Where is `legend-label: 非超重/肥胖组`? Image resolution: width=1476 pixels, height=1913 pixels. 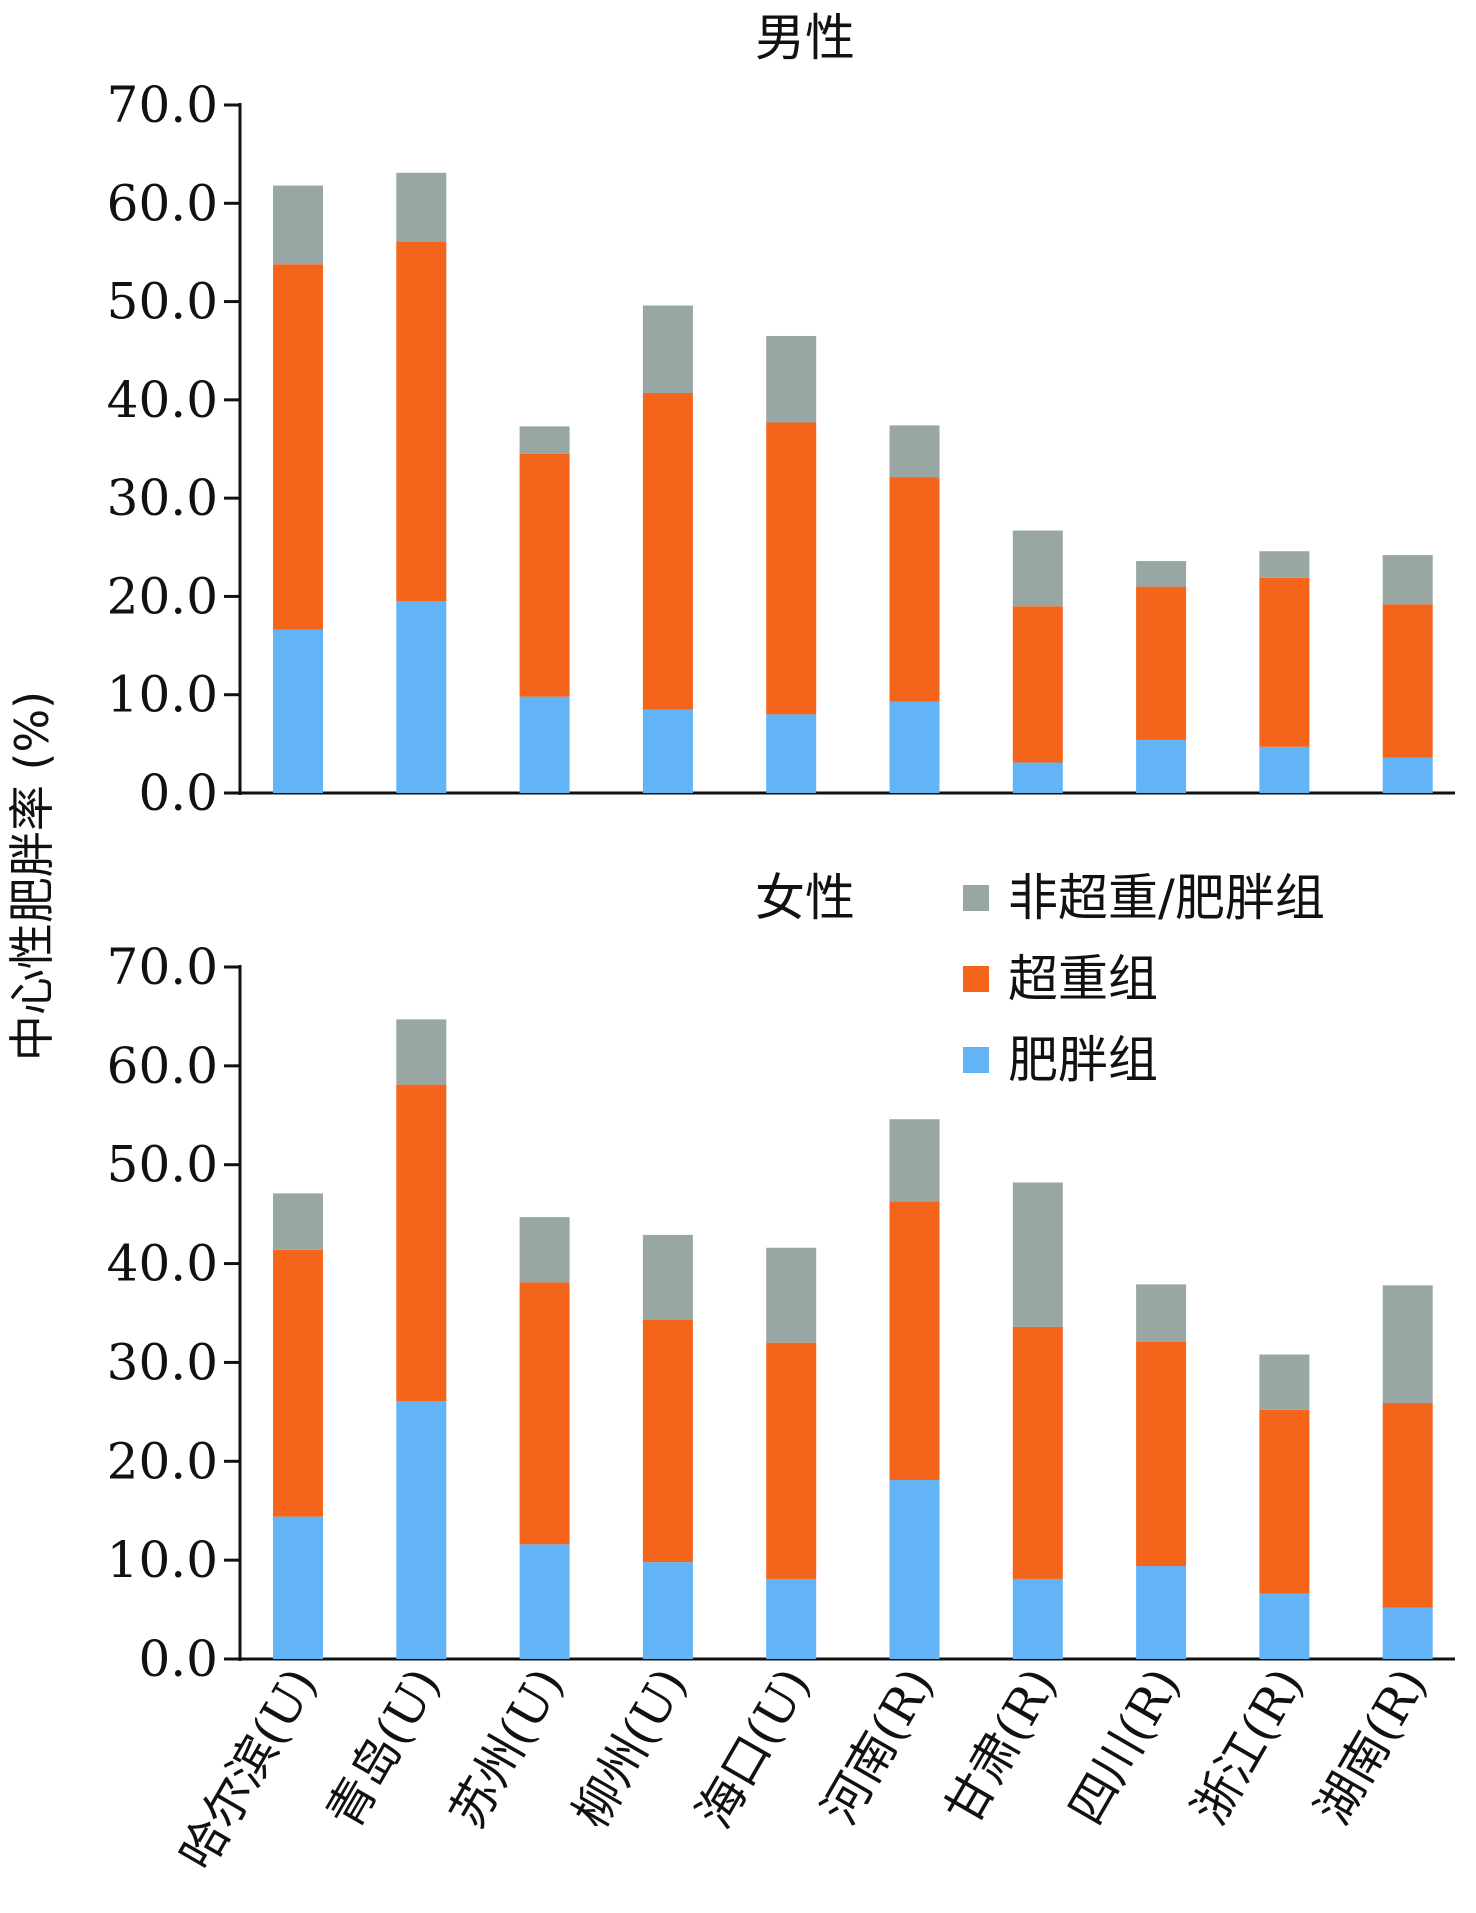
legend-label: 非超重/肥胖组 is located at coordinates (1166, 898).